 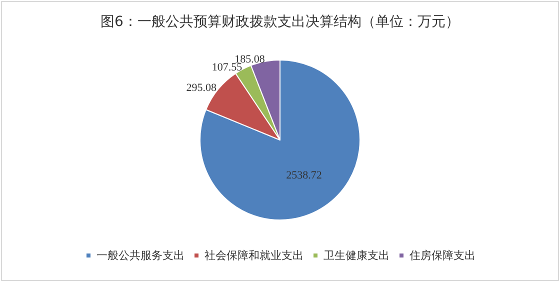 What do you see at coordinates (443, 255) in the screenshot?
I see `legend-label: 住房保障支出` at bounding box center [443, 255].